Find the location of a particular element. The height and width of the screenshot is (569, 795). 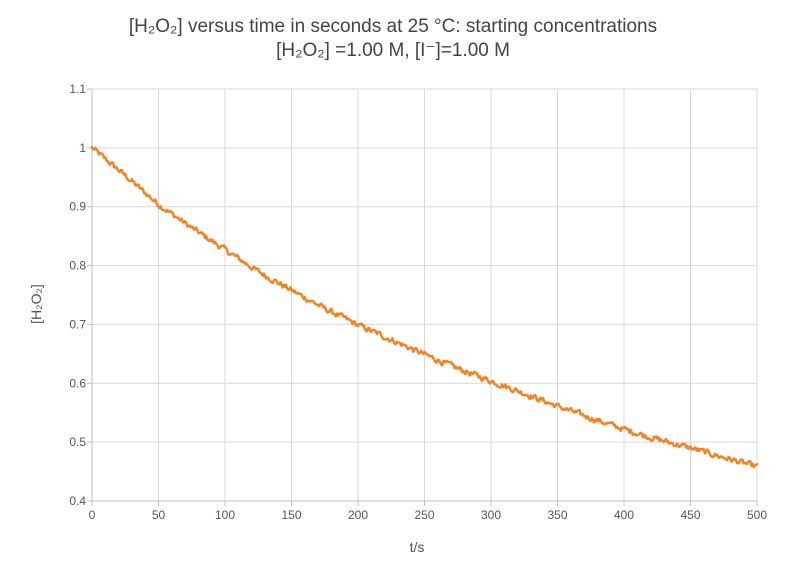

x-tick-label: 450 is located at coordinates (690, 515).